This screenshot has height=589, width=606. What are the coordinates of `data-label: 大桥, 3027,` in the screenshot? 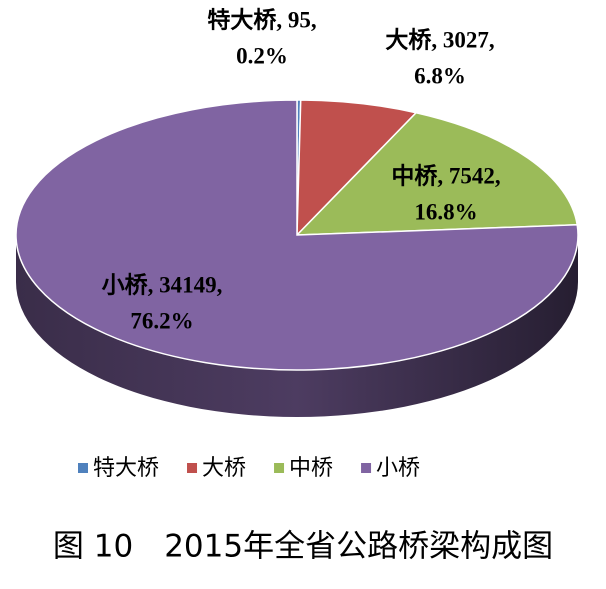 It's located at (439, 39).